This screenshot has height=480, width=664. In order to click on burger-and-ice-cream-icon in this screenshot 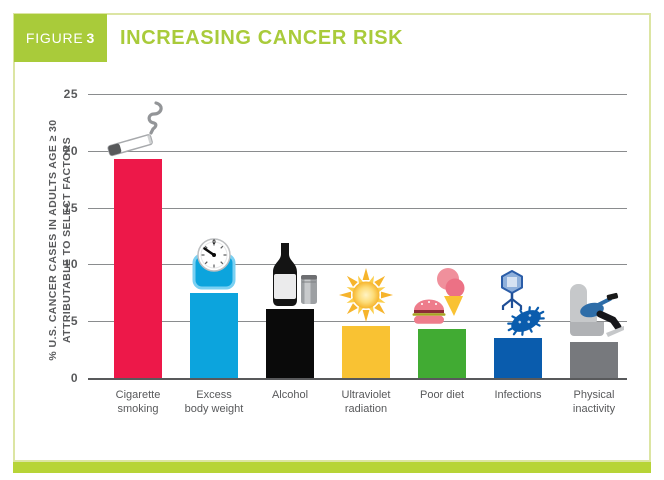, I will do `click(442, 296)`.